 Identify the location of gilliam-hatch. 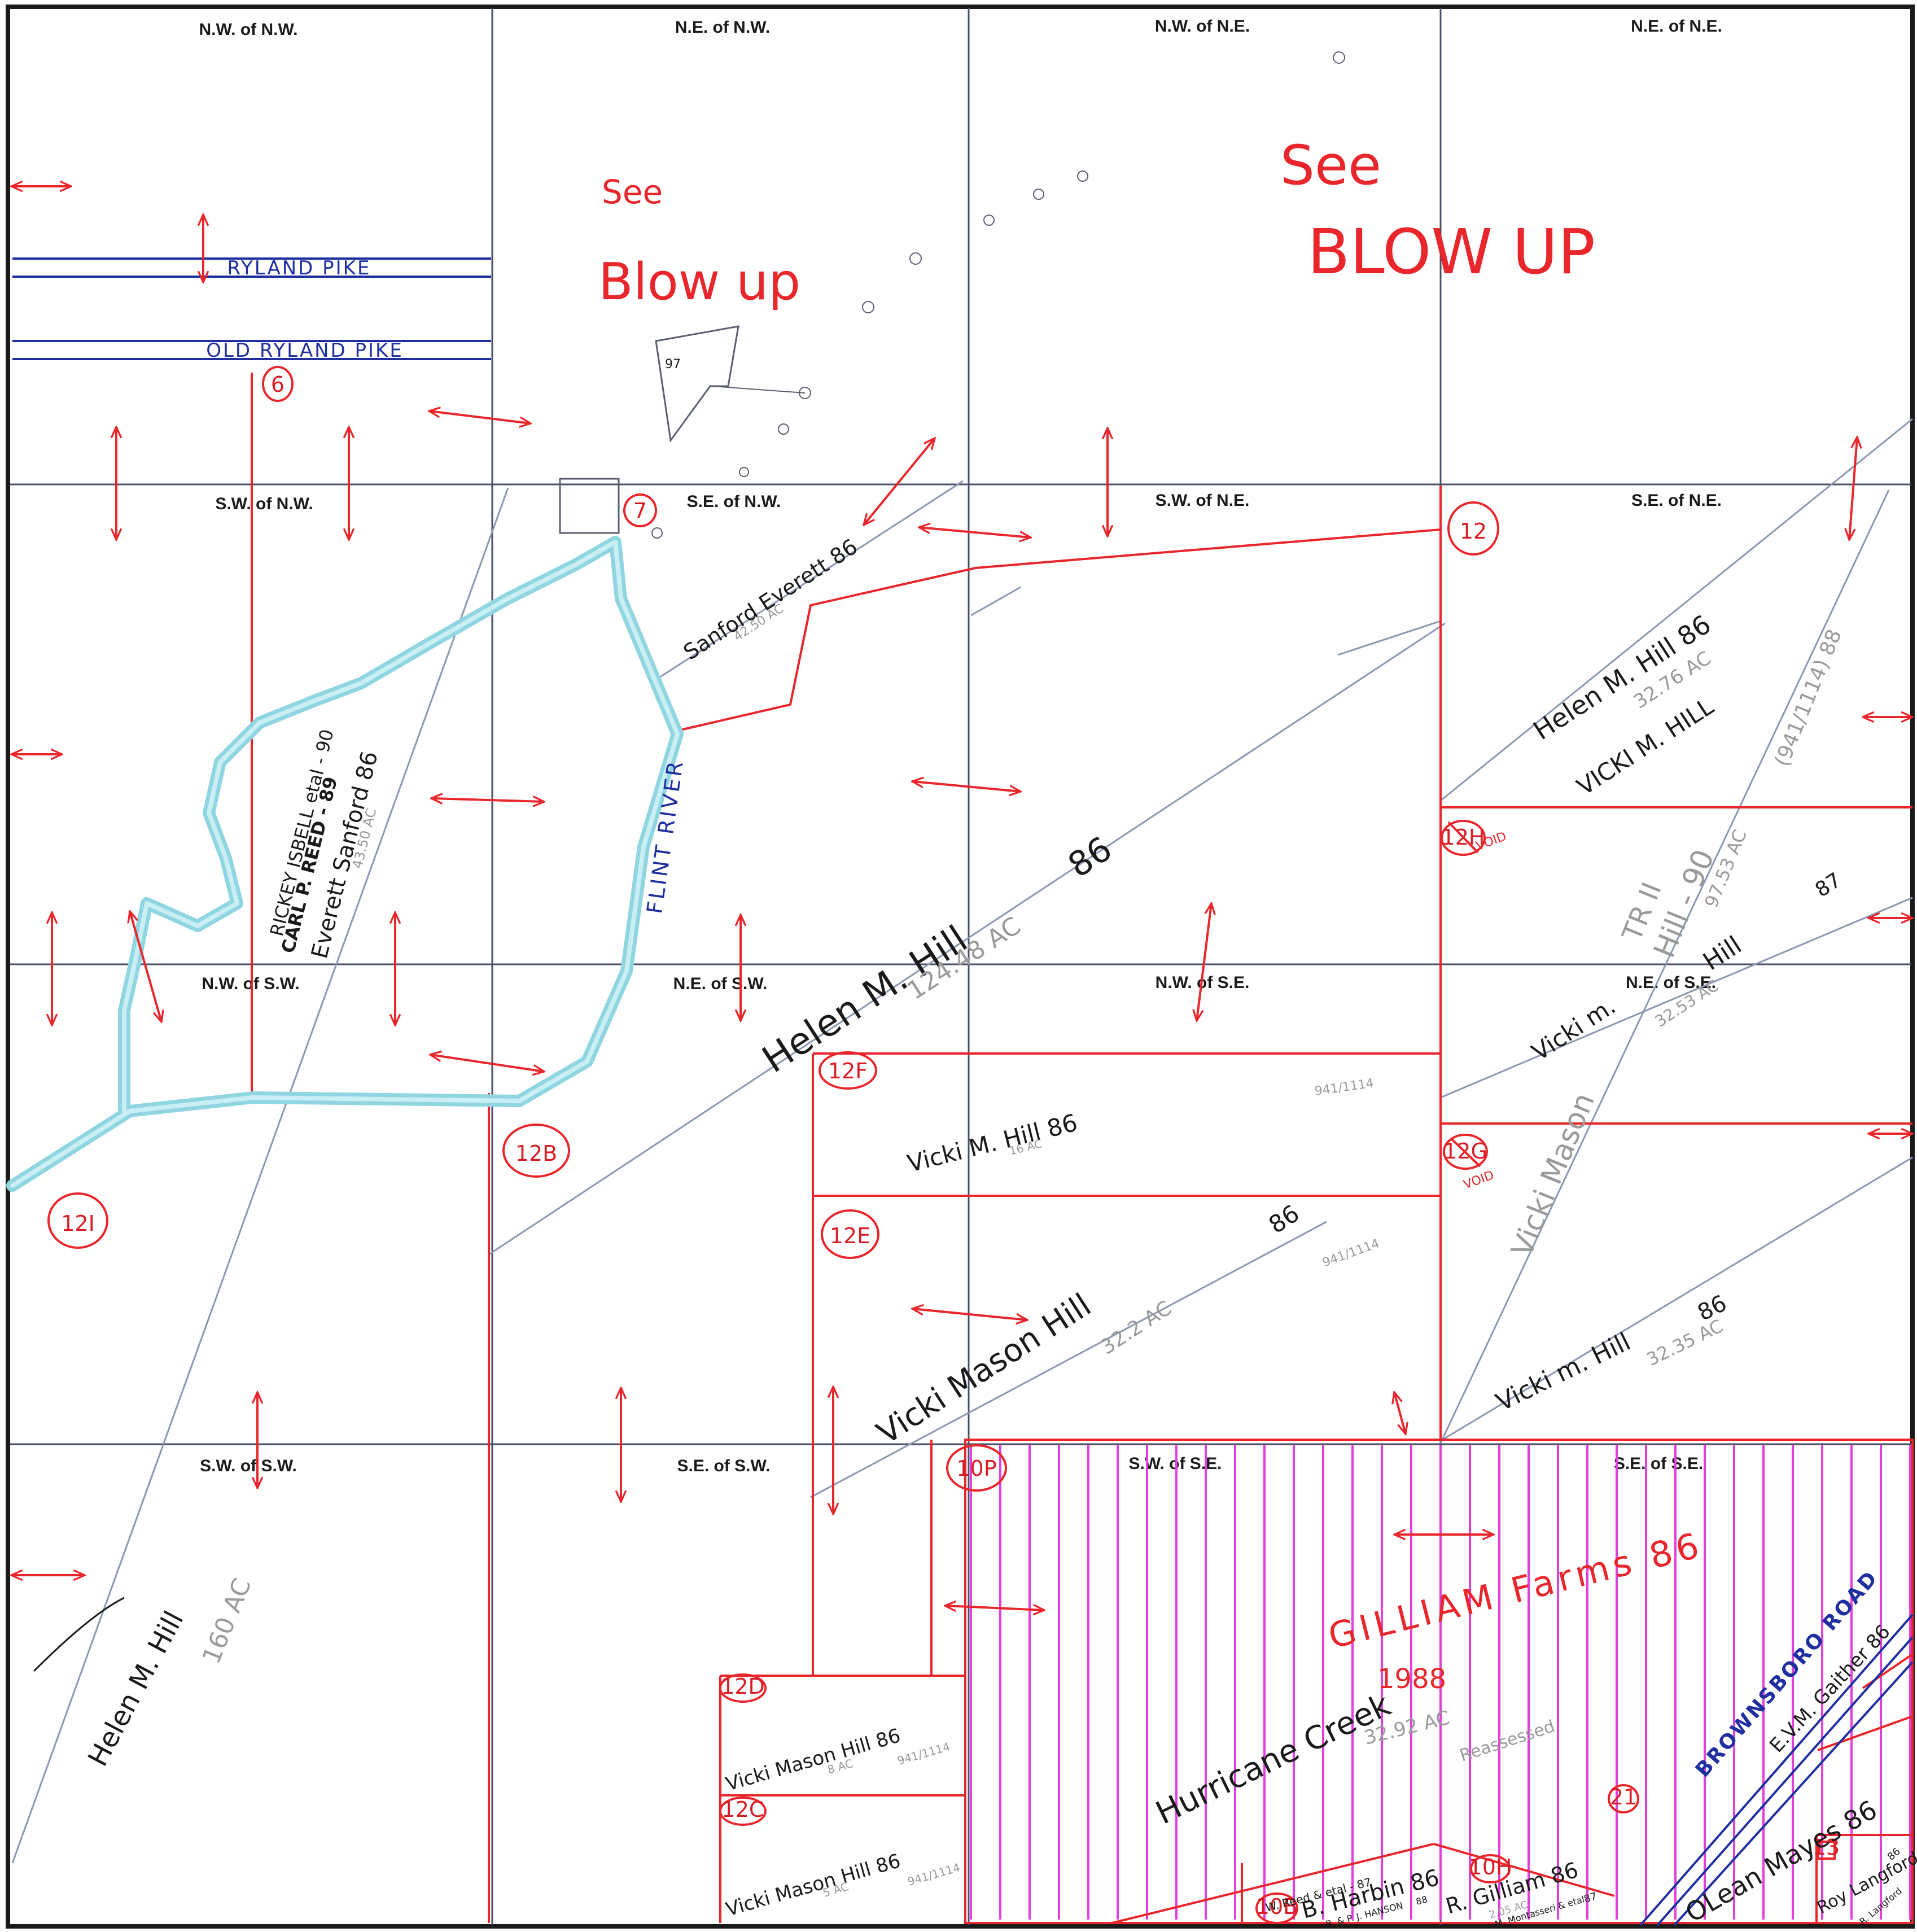
(1439, 1682).